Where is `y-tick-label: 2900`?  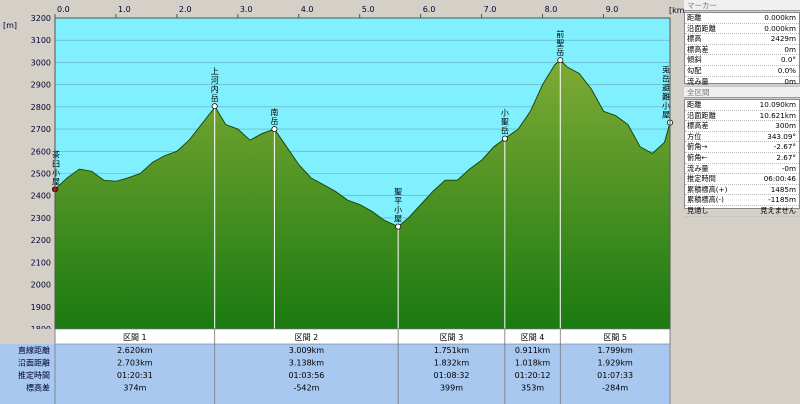 y-tick-label: 2900 is located at coordinates (41, 85).